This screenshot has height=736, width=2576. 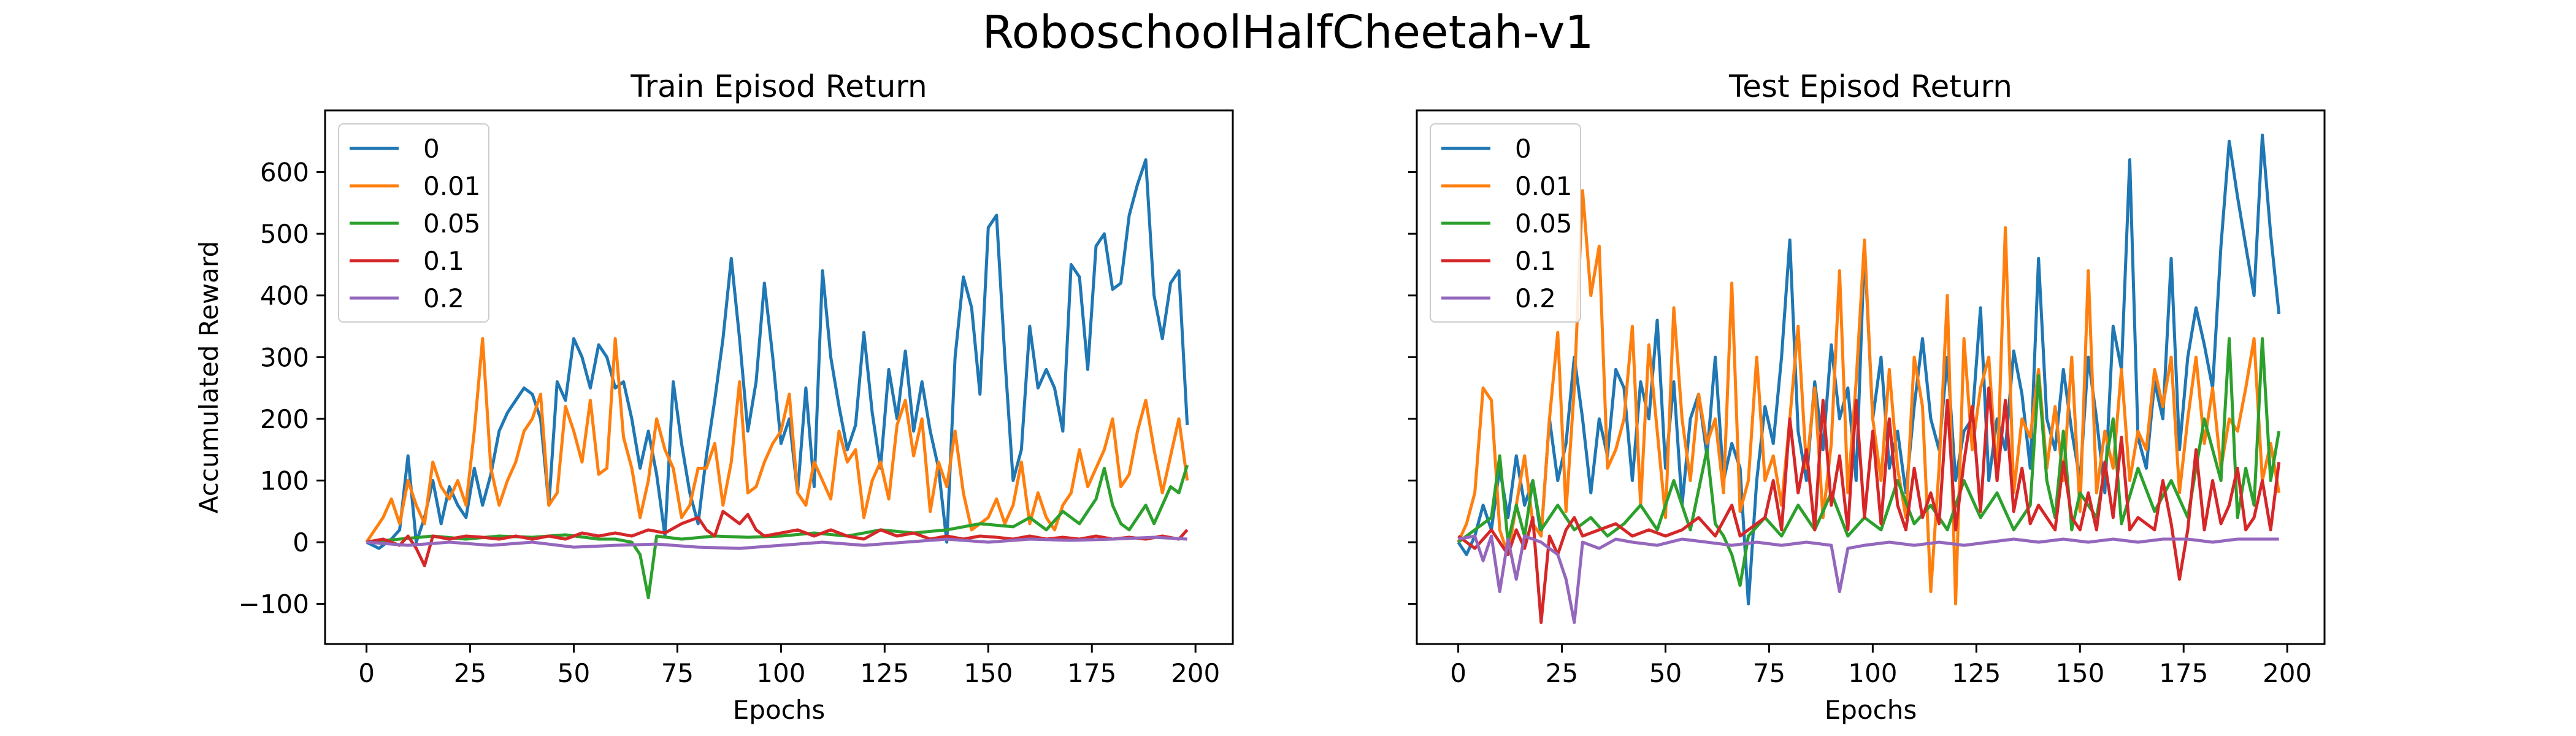 What do you see at coordinates (778, 86) in the screenshot?
I see `chart-title: Train Episod Return` at bounding box center [778, 86].